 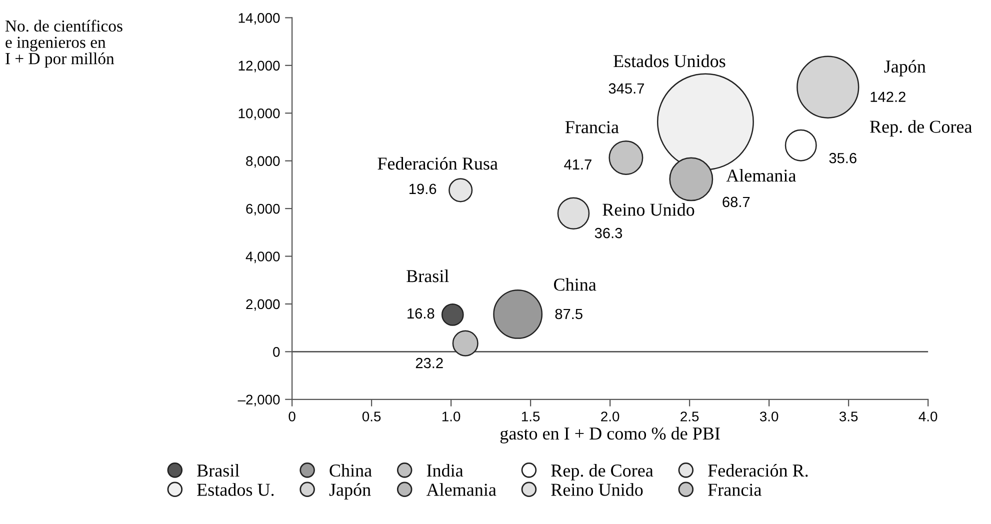 What do you see at coordinates (259, 19) in the screenshot?
I see `y-tick-label: 14,000` at bounding box center [259, 19].